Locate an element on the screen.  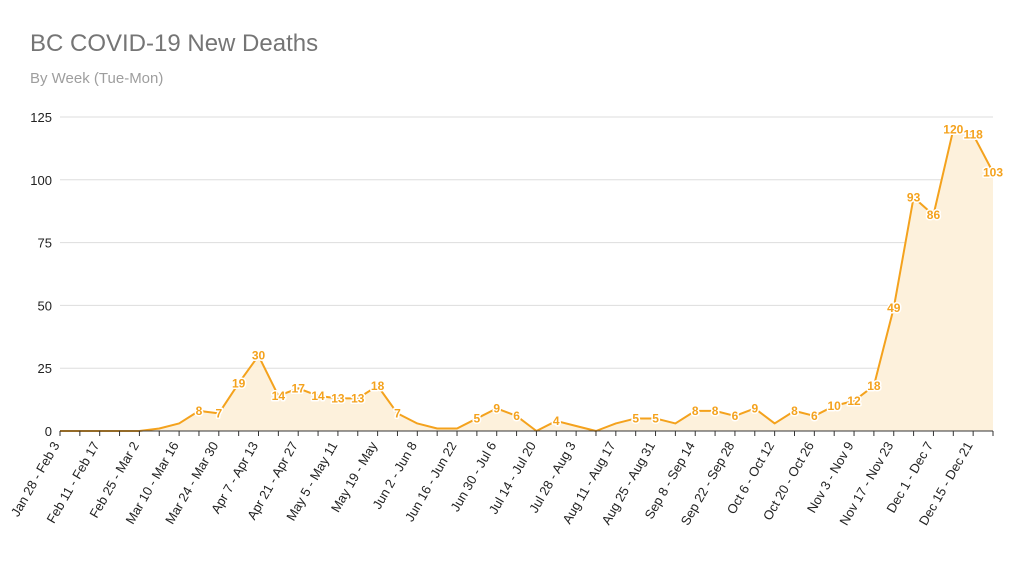
data-label: 93 is located at coordinates (914, 197).